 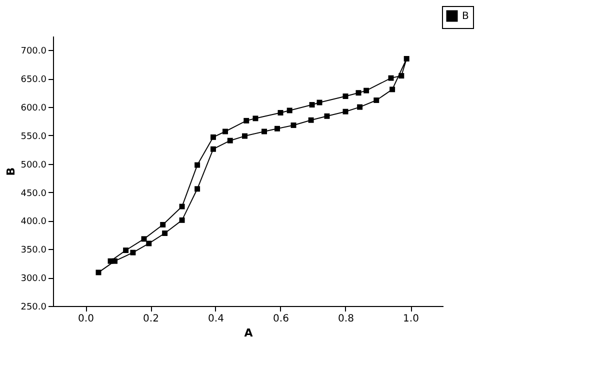 What do you see at coordinates (33, 307) in the screenshot?
I see `y-tick-label: 250.0` at bounding box center [33, 307].